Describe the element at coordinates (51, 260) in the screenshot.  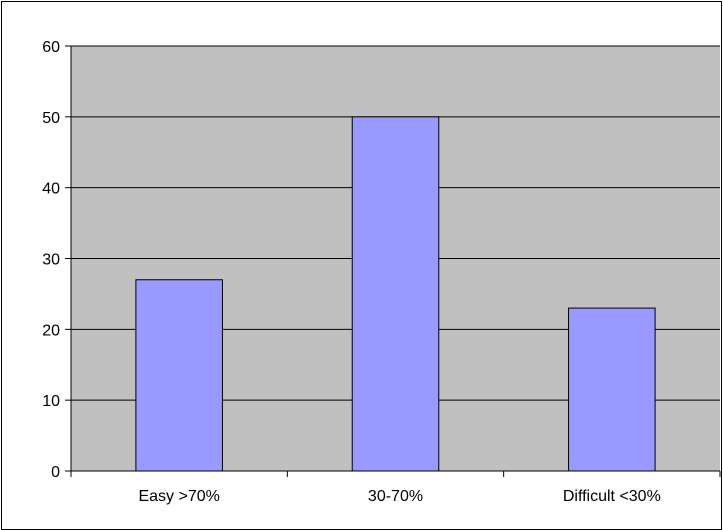
I see `y-tick-label: 30` at that location.